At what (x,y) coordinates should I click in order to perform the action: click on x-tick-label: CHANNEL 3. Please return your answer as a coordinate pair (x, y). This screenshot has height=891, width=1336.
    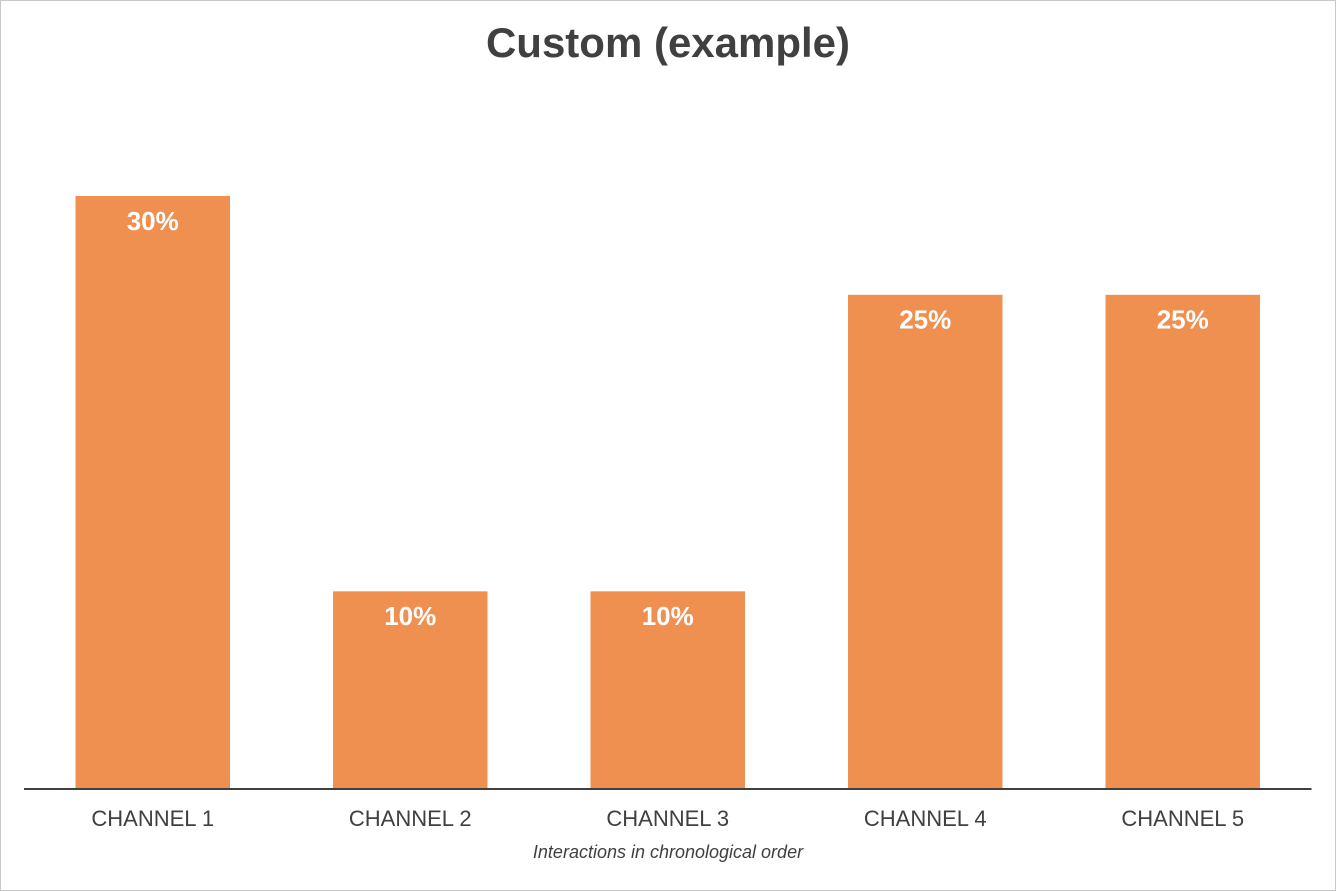
    Looking at the image, I should click on (667, 818).